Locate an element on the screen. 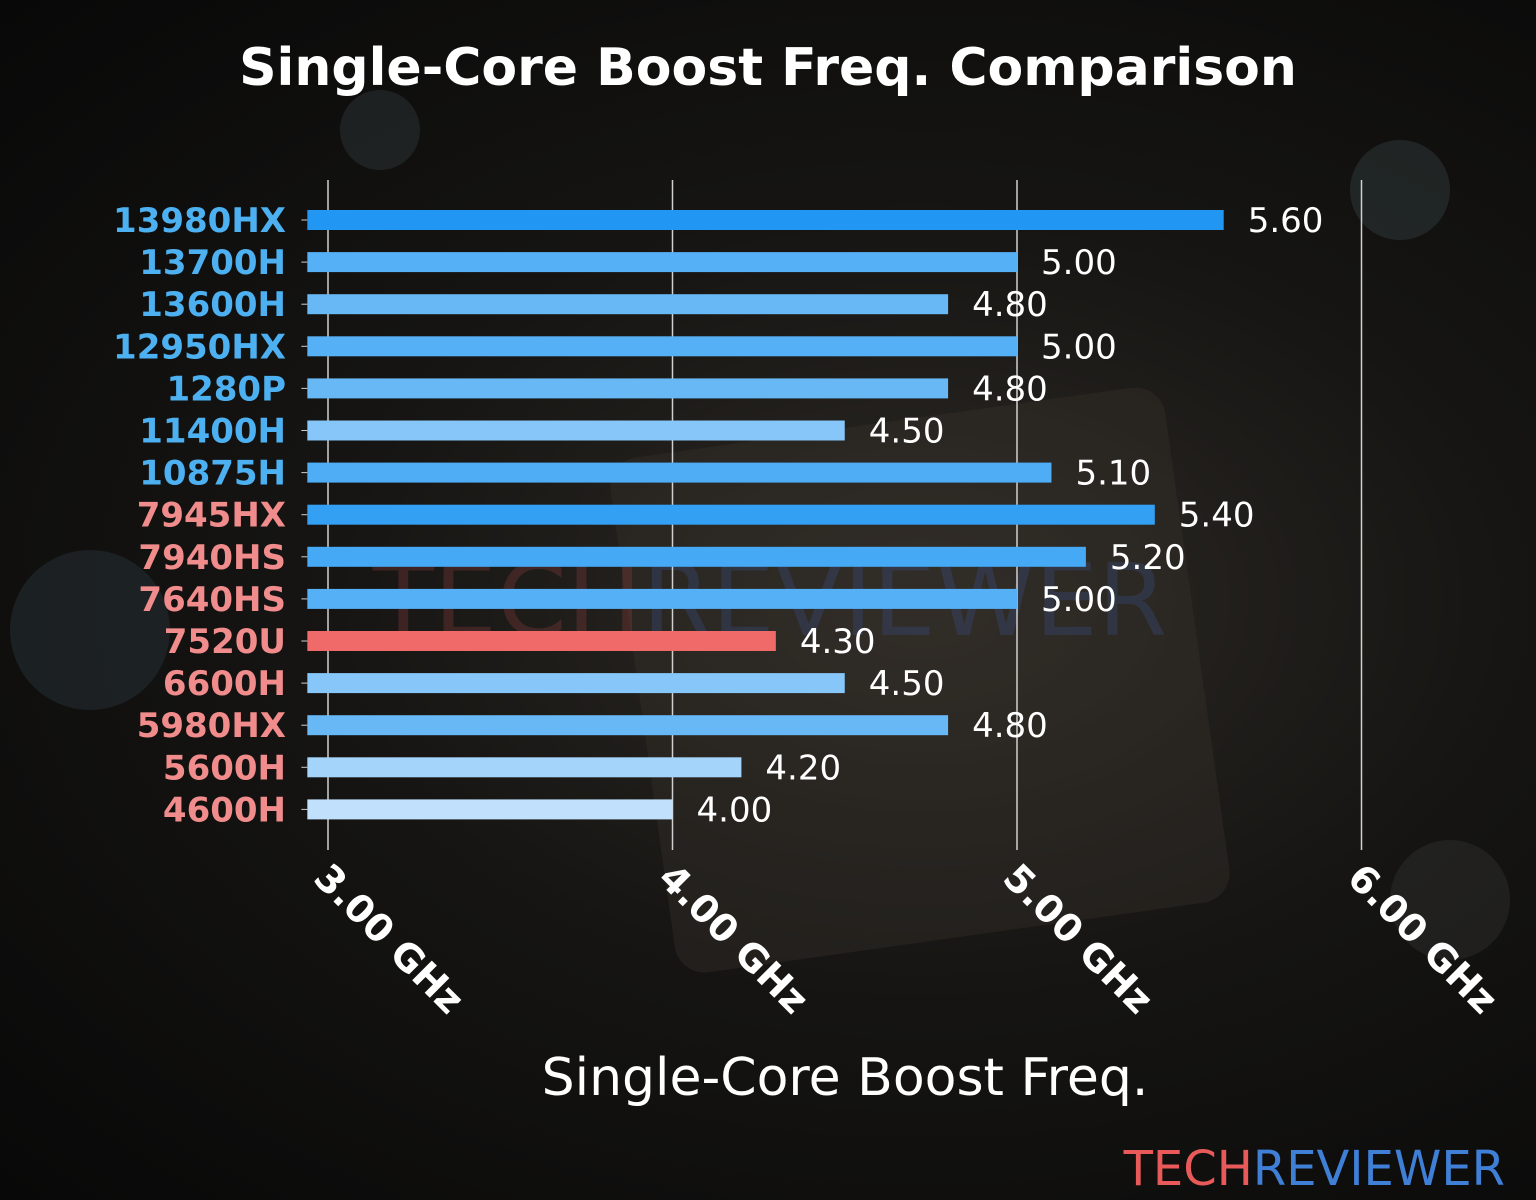 Image resolution: width=1536 pixels, height=1200 pixels. category-label: 4600H is located at coordinates (224, 810).